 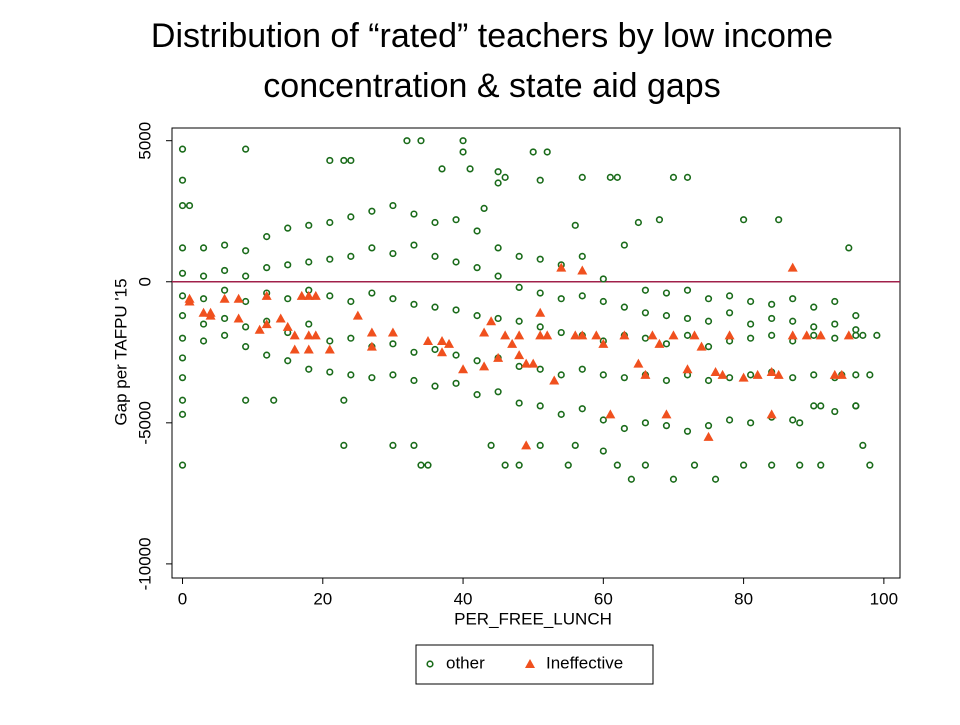 What do you see at coordinates (120, 351) in the screenshot?
I see `y-axis-title: Gap per TAFPU '15` at bounding box center [120, 351].